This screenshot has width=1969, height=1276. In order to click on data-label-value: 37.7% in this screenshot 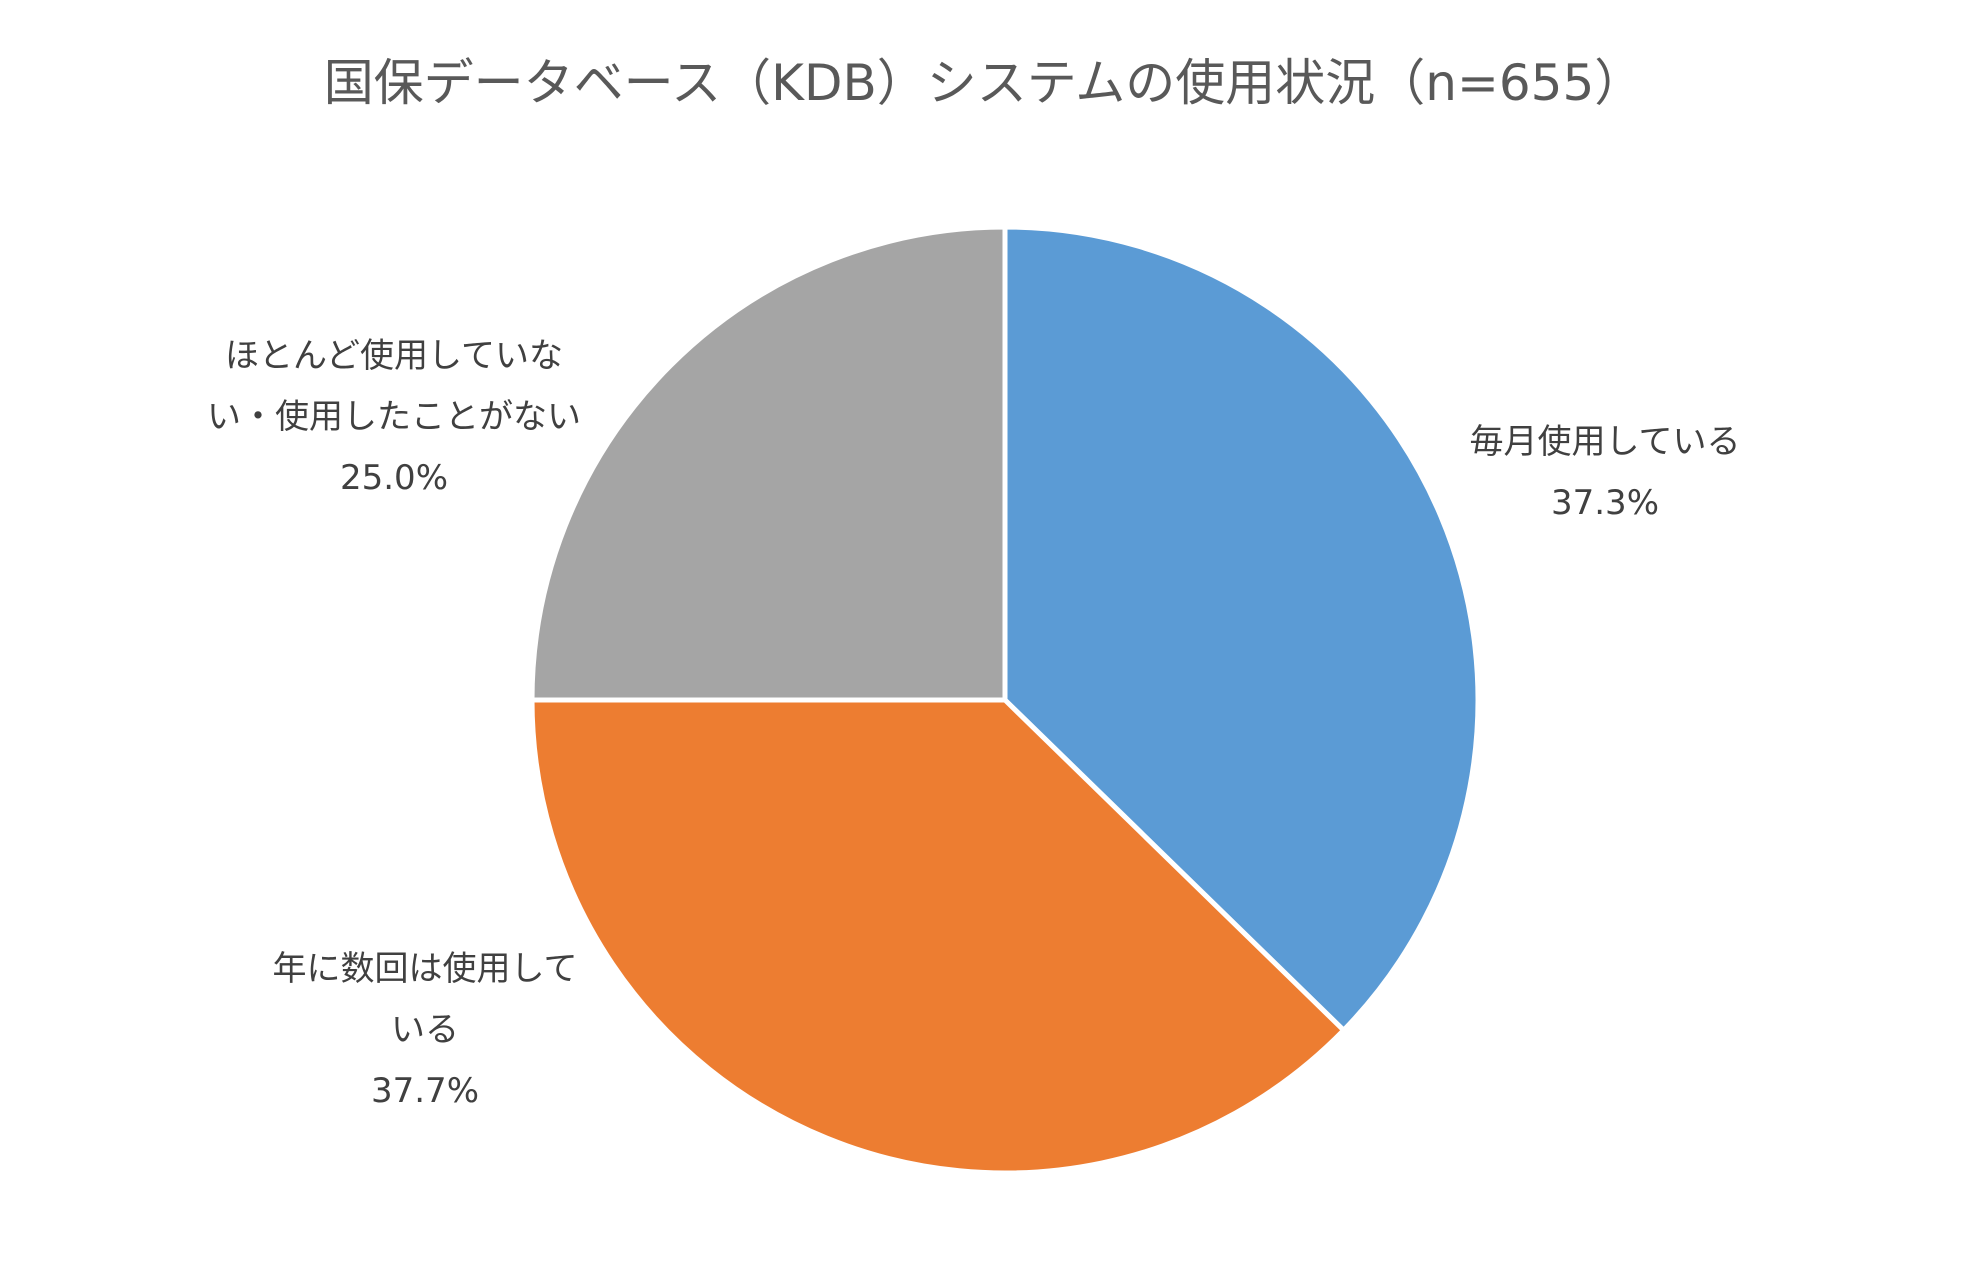, I will do `click(425, 1091)`.